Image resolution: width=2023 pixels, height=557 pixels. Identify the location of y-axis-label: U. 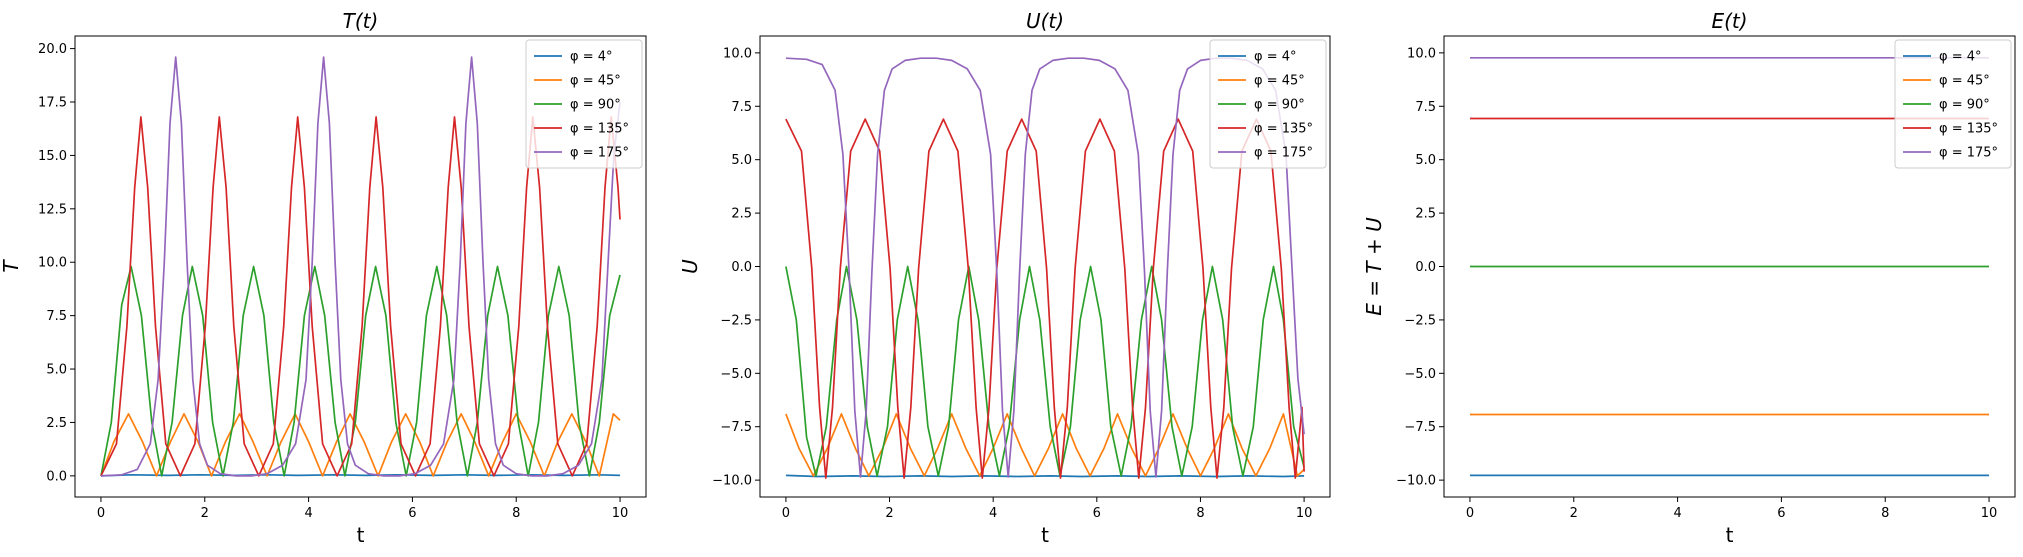
(690, 266).